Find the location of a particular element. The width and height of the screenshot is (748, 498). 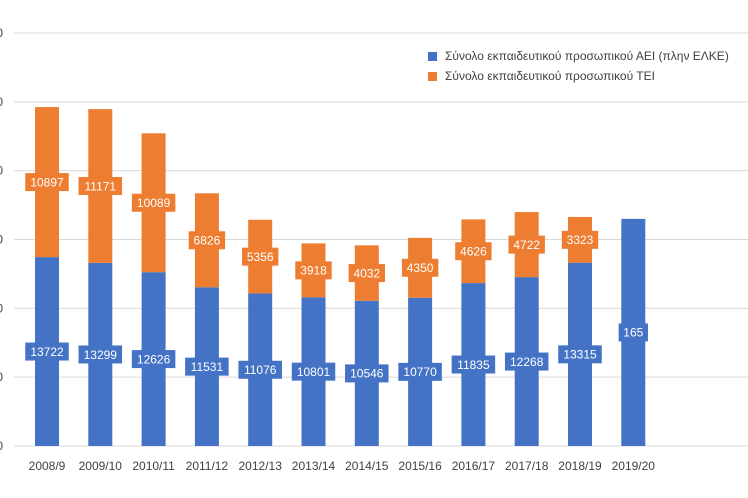

data-label: 11835 is located at coordinates (473, 365).